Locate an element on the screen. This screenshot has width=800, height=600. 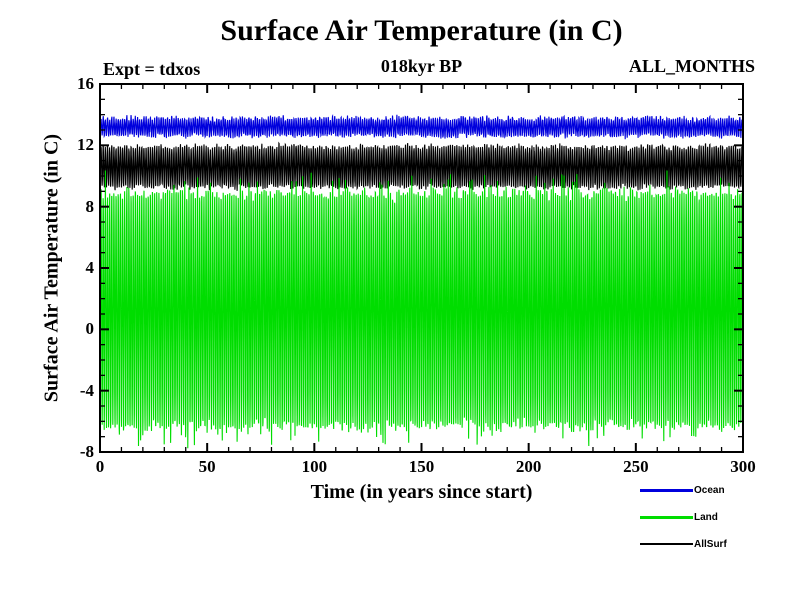
x-tick-label: 150 is located at coordinates (421, 466).